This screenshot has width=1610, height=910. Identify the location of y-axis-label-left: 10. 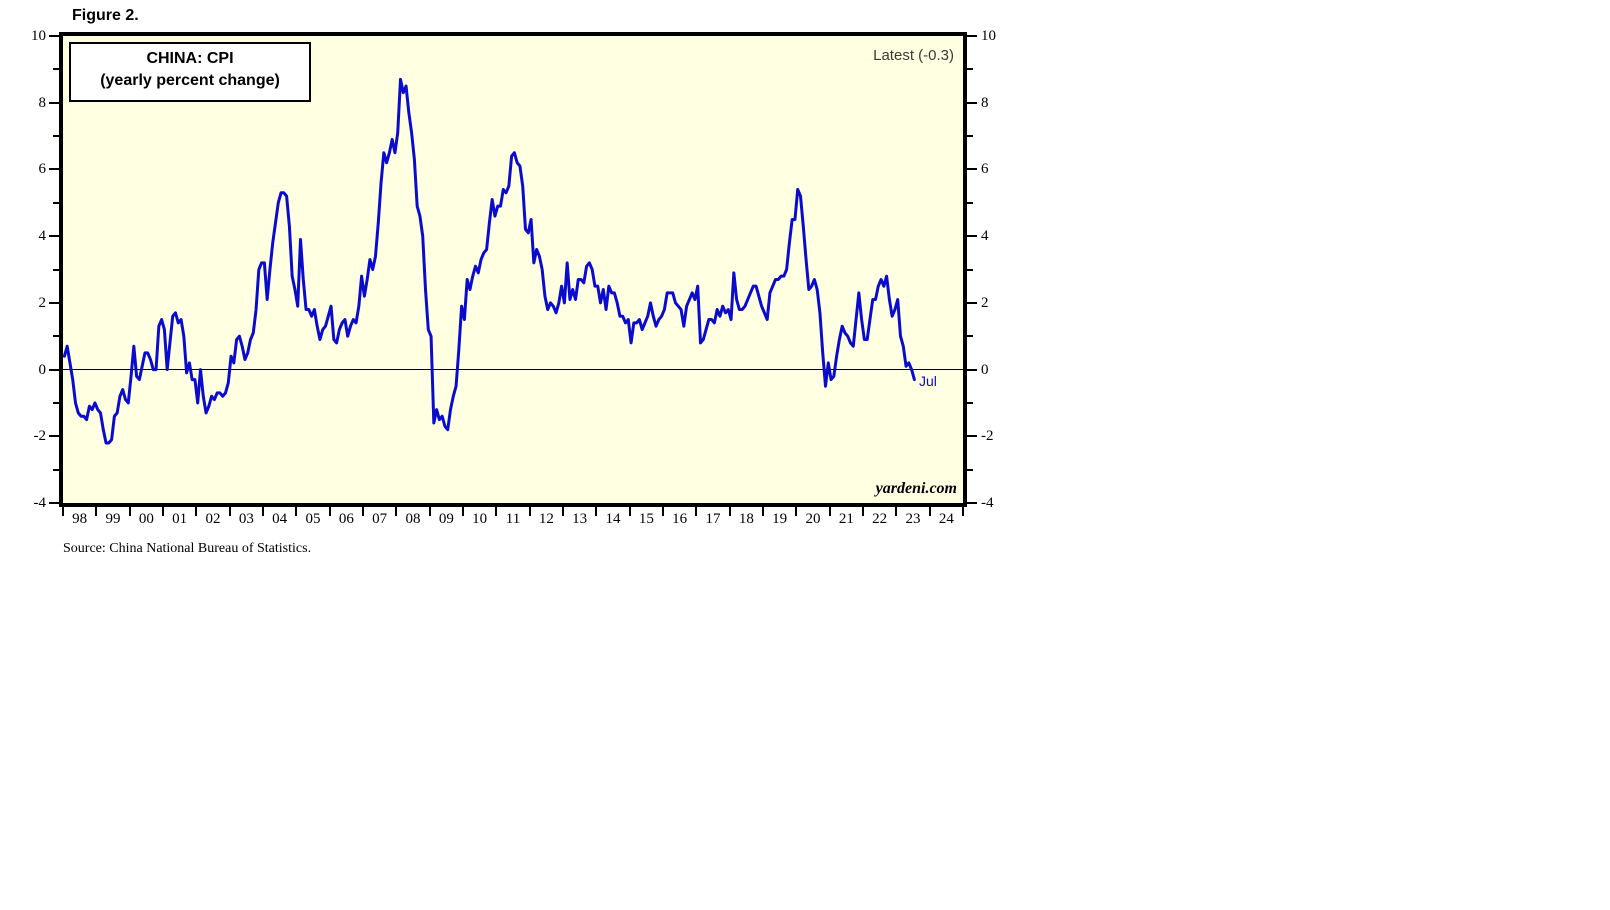
(38, 36).